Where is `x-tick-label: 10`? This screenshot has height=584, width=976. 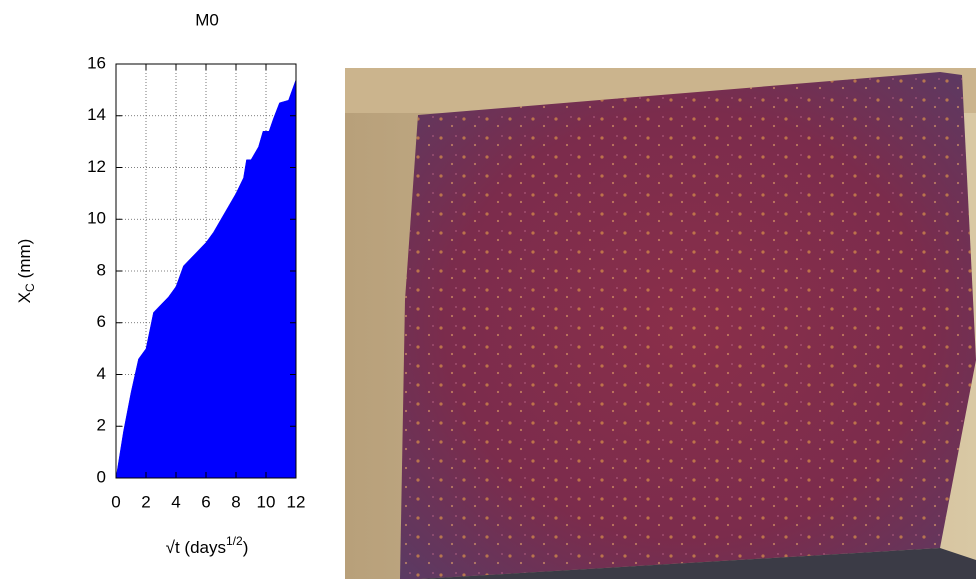
x-tick-label: 10 is located at coordinates (266, 501).